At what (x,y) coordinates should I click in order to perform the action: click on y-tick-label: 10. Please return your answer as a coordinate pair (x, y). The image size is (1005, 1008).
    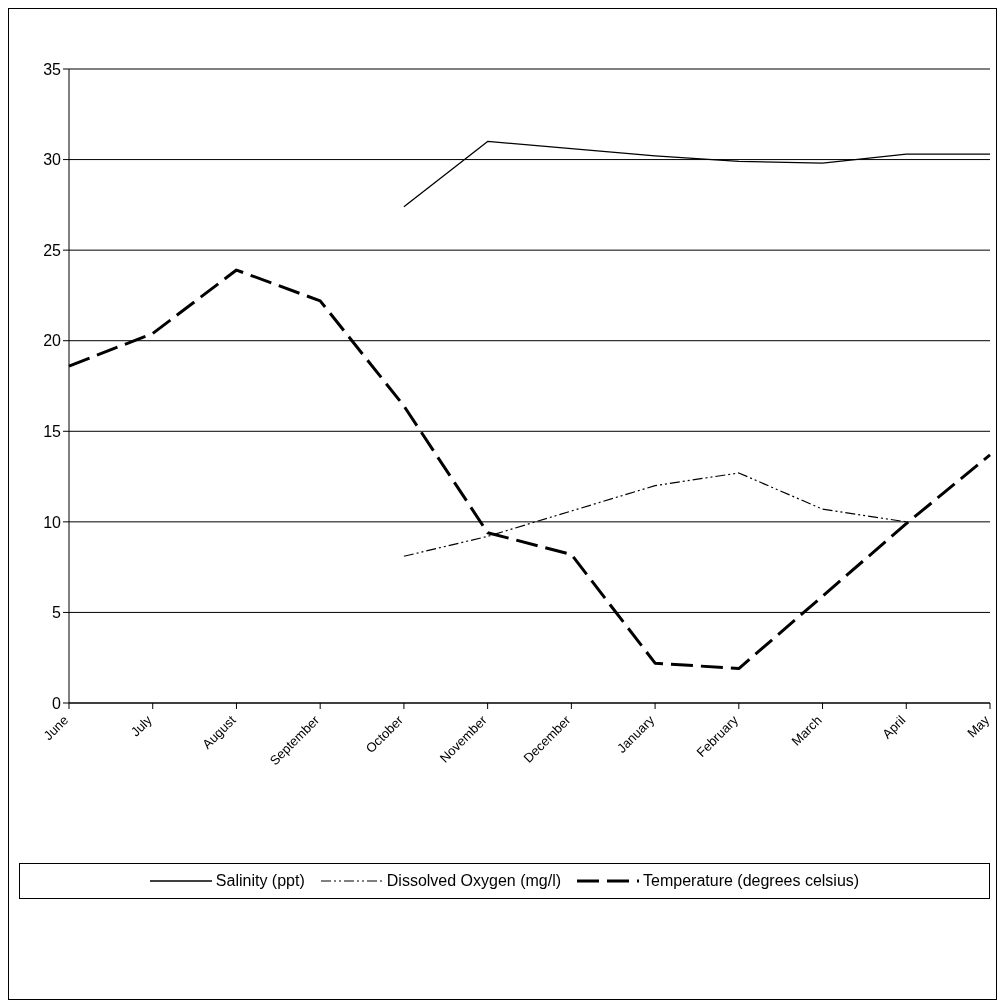
    Looking at the image, I should click on (52, 522).